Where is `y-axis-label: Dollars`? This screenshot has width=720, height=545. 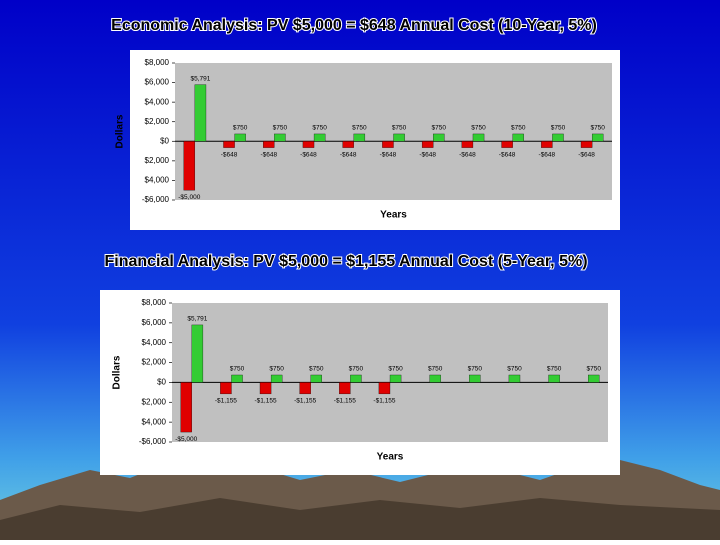
y-axis-label: Dollars is located at coordinates (117, 372).